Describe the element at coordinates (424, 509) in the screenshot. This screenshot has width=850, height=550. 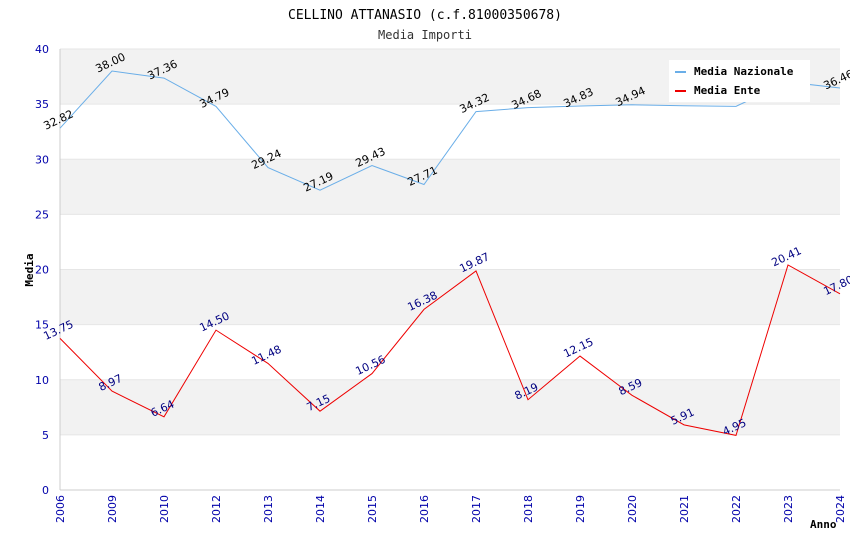
I see `x-tick-label: 2016` at that location.